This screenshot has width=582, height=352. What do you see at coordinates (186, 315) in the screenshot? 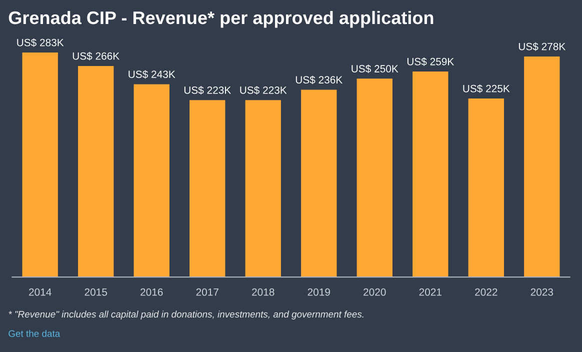
I see `text: * "Revenue" includes all capital paid in donations, investments, and government fees.` at bounding box center [186, 315].